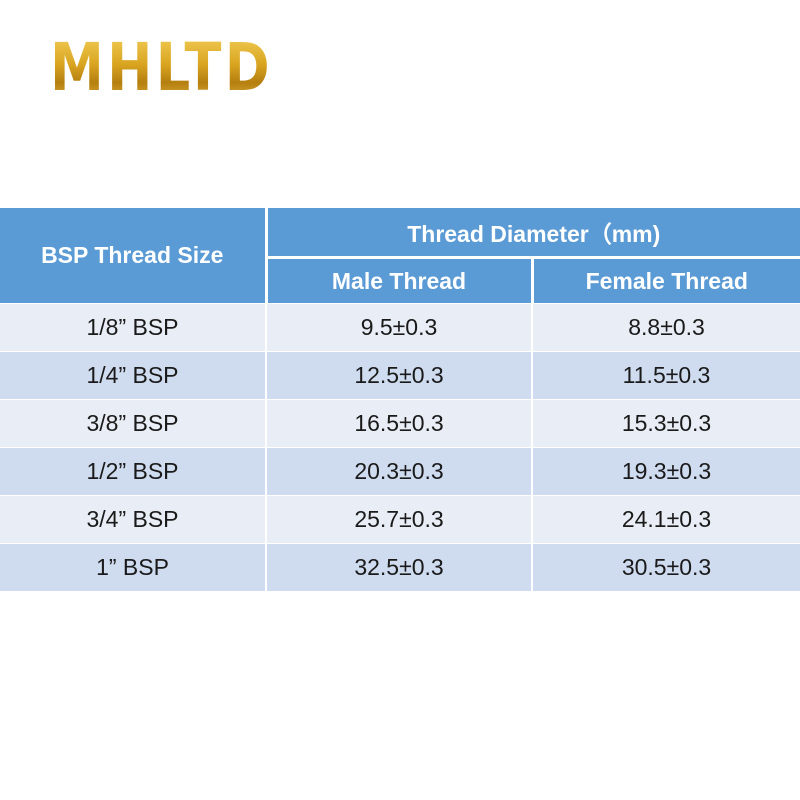  What do you see at coordinates (133, 423) in the screenshot?
I see `thread-size-cell: 3/8” BSP` at bounding box center [133, 423].